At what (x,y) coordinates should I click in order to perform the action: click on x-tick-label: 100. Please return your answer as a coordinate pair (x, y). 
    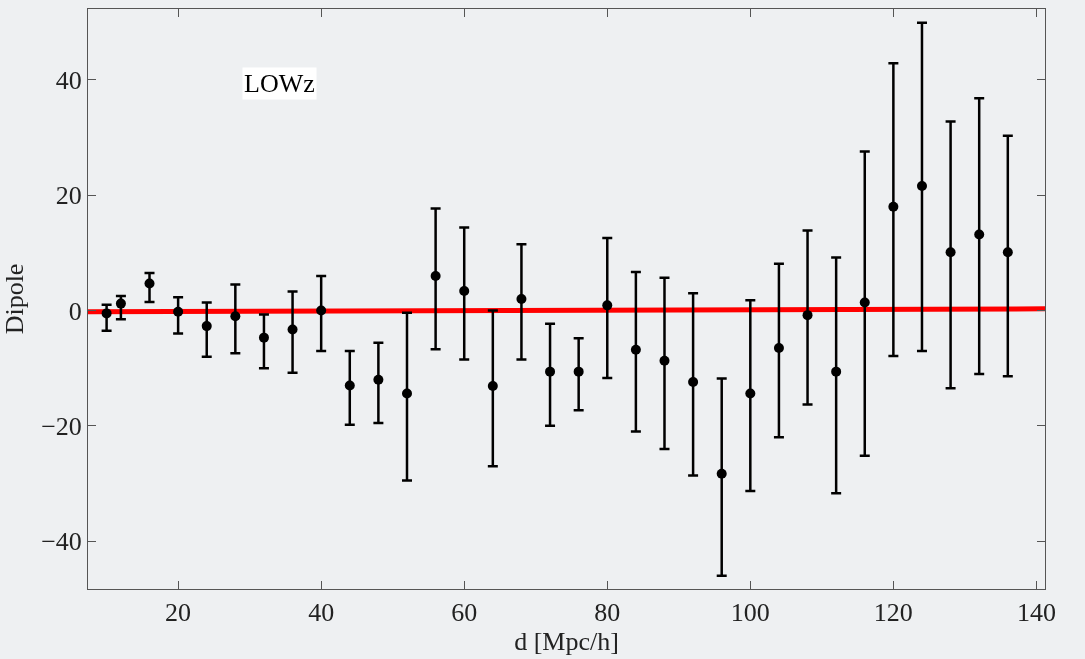
    Looking at the image, I should click on (750, 613).